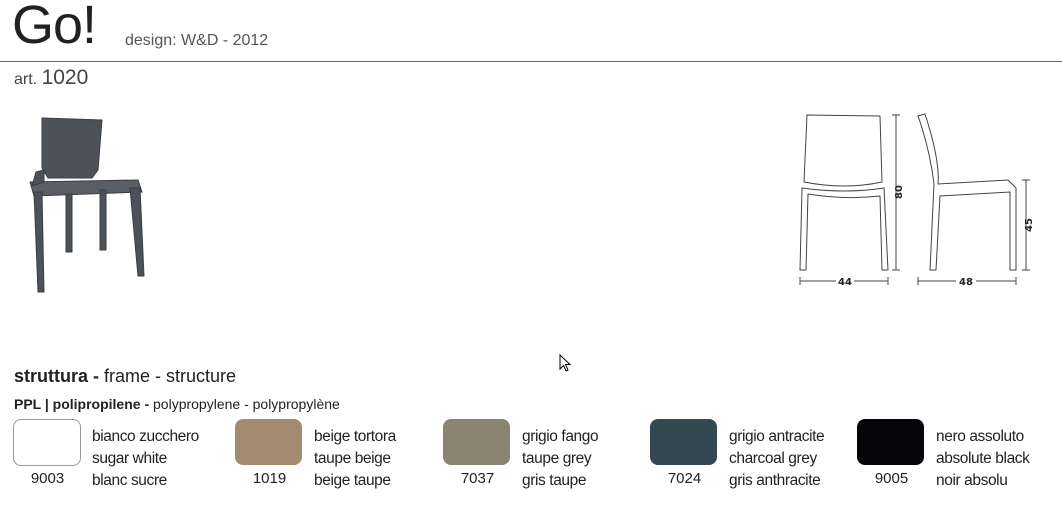 Image resolution: width=1062 pixels, height=506 pixels. What do you see at coordinates (352, 458) in the screenshot?
I see `color-name-en: taupe beige` at bounding box center [352, 458].